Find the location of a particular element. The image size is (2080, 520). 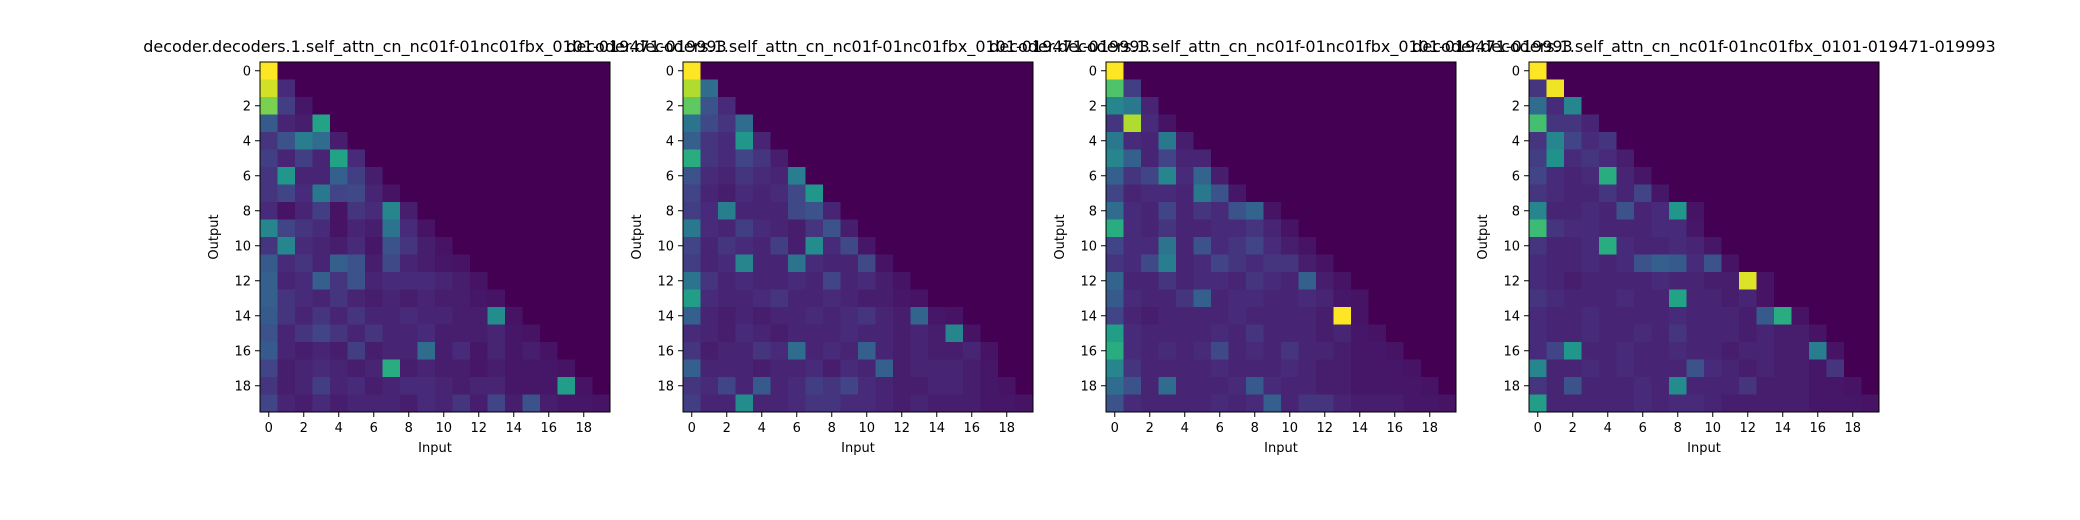

x-tick-label: 16 is located at coordinates (971, 428).